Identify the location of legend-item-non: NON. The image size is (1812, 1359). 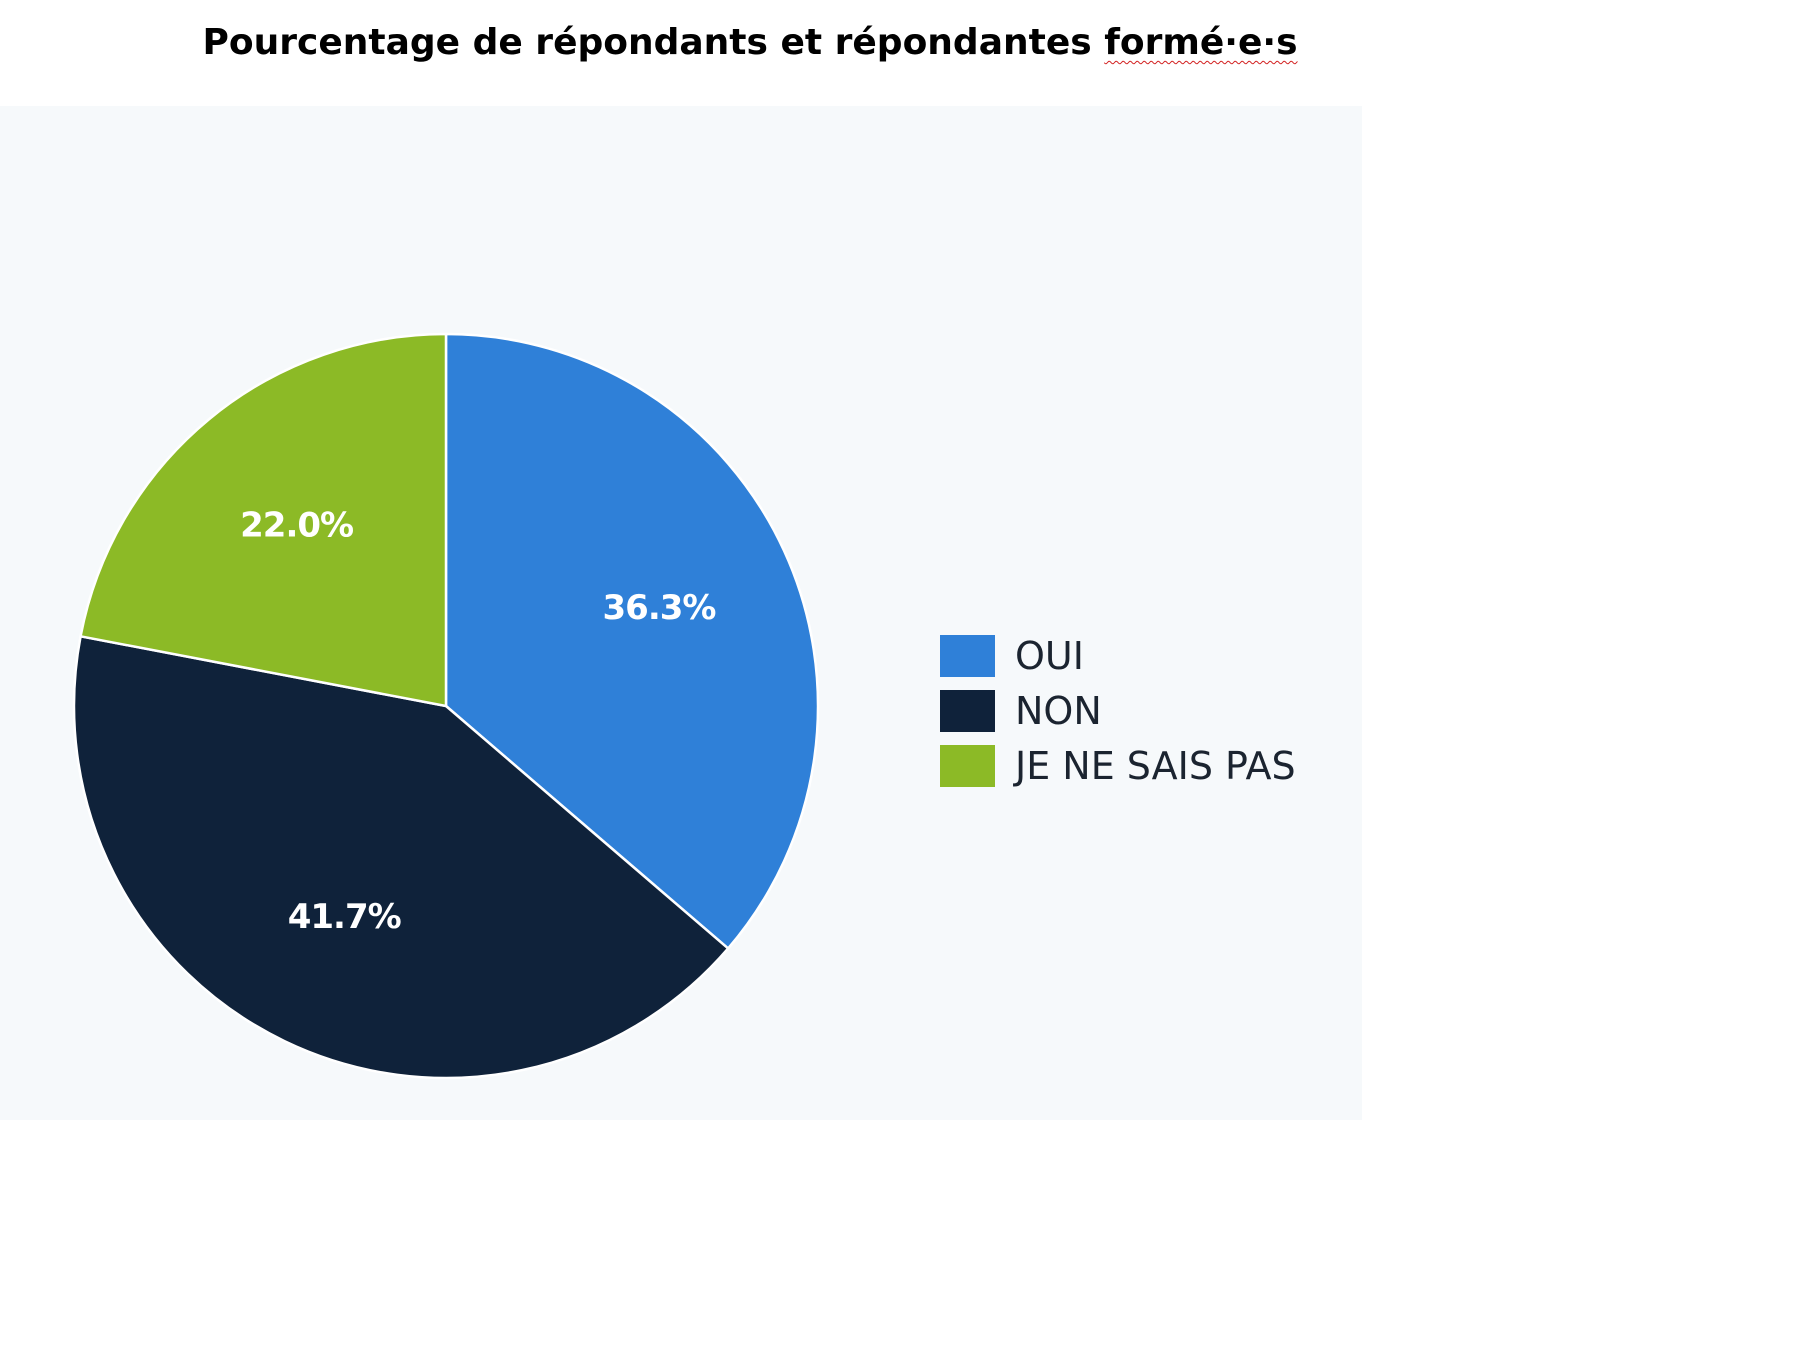
(1118, 710).